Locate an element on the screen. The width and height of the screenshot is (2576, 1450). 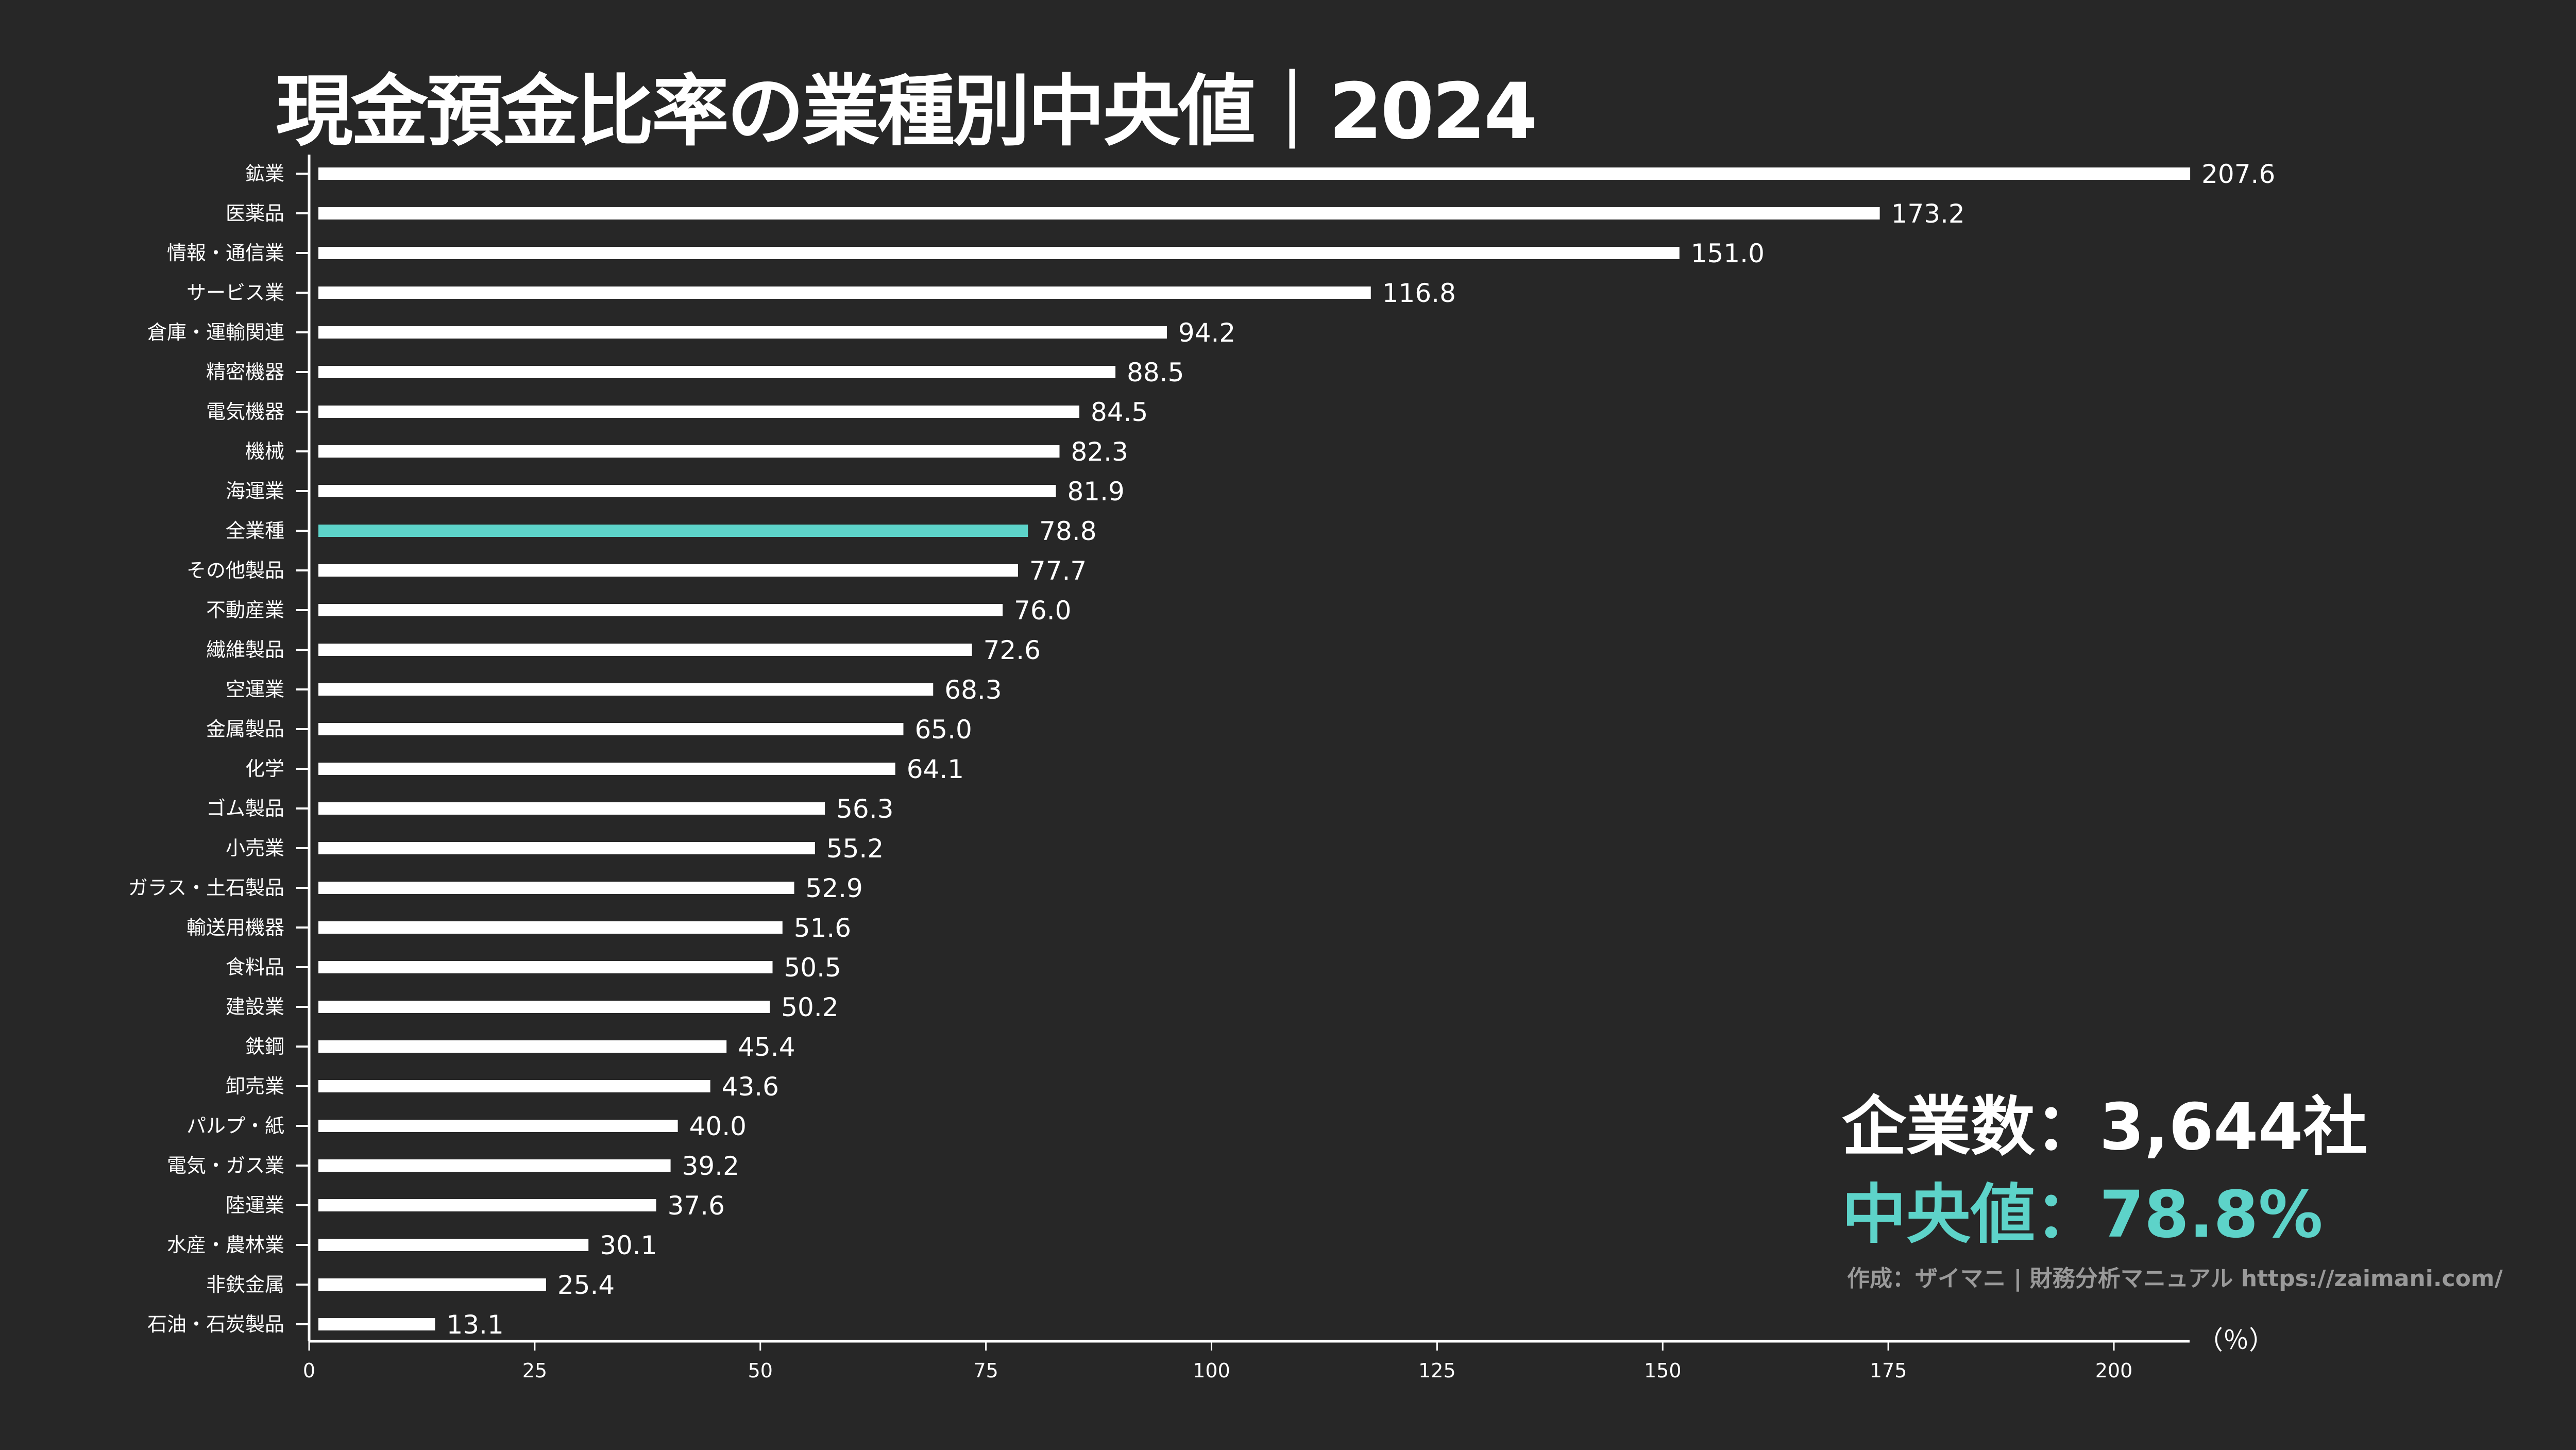
value-label: 77.7 is located at coordinates (1058, 571).